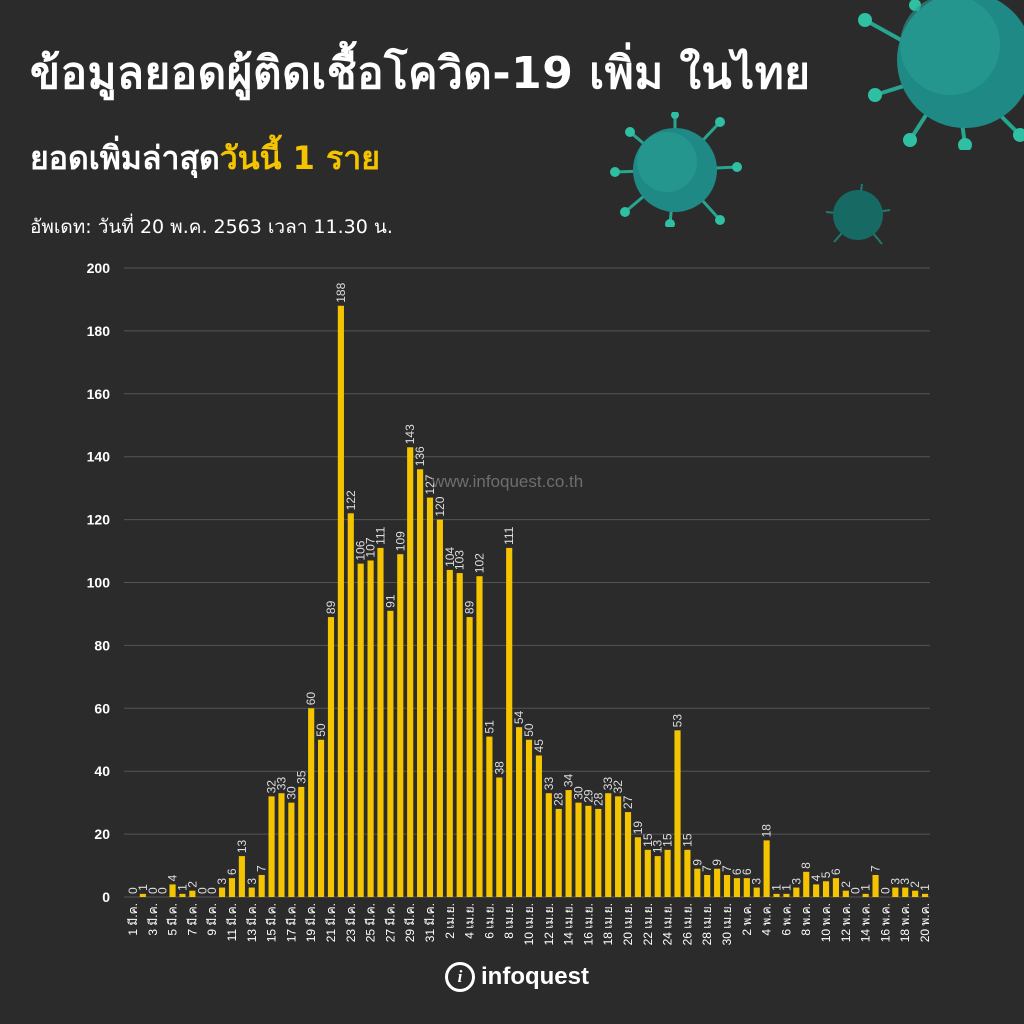 This screenshot has height=1024, width=1024. Describe the element at coordinates (380, 535) in the screenshot. I see `data-label: 111` at that location.